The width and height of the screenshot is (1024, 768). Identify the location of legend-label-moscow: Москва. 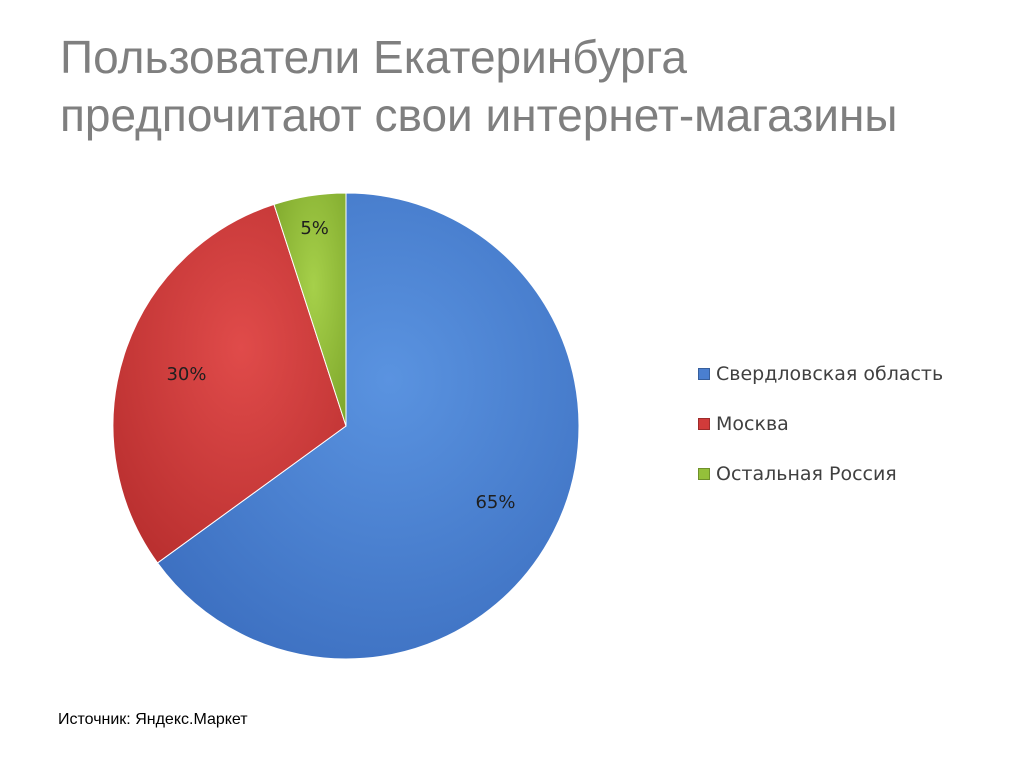
(752, 424).